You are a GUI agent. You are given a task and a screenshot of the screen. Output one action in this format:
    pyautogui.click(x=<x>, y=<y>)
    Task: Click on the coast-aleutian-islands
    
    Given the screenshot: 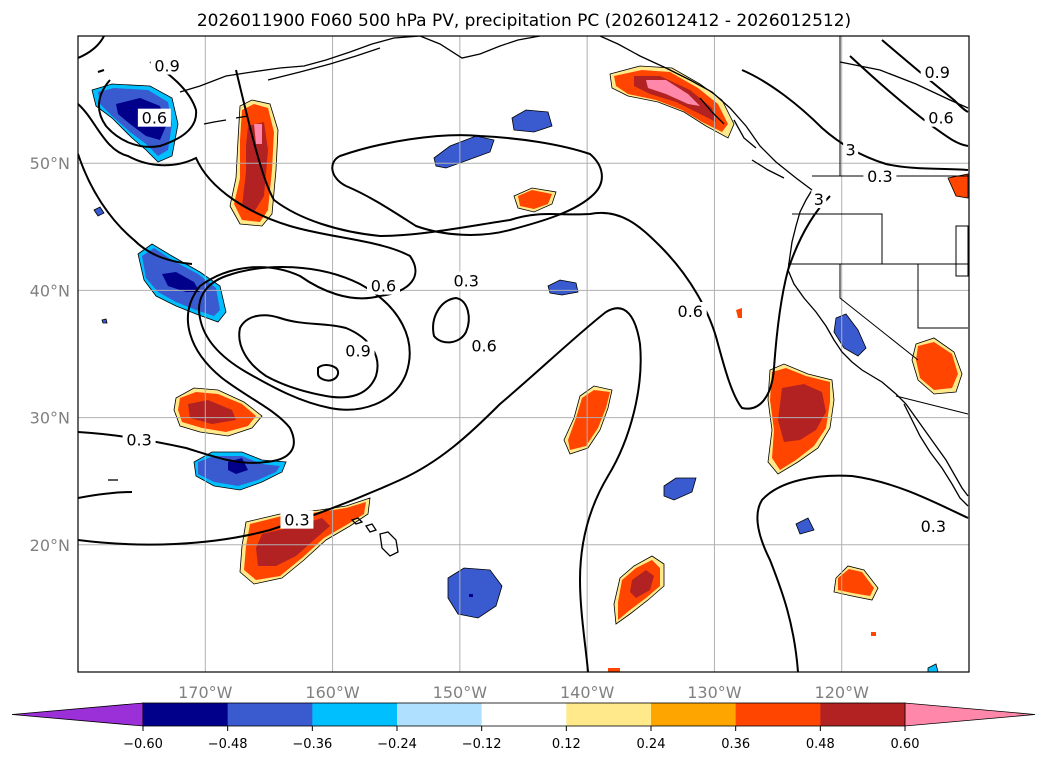 What is the action you would take?
    pyautogui.click(x=226, y=120)
    